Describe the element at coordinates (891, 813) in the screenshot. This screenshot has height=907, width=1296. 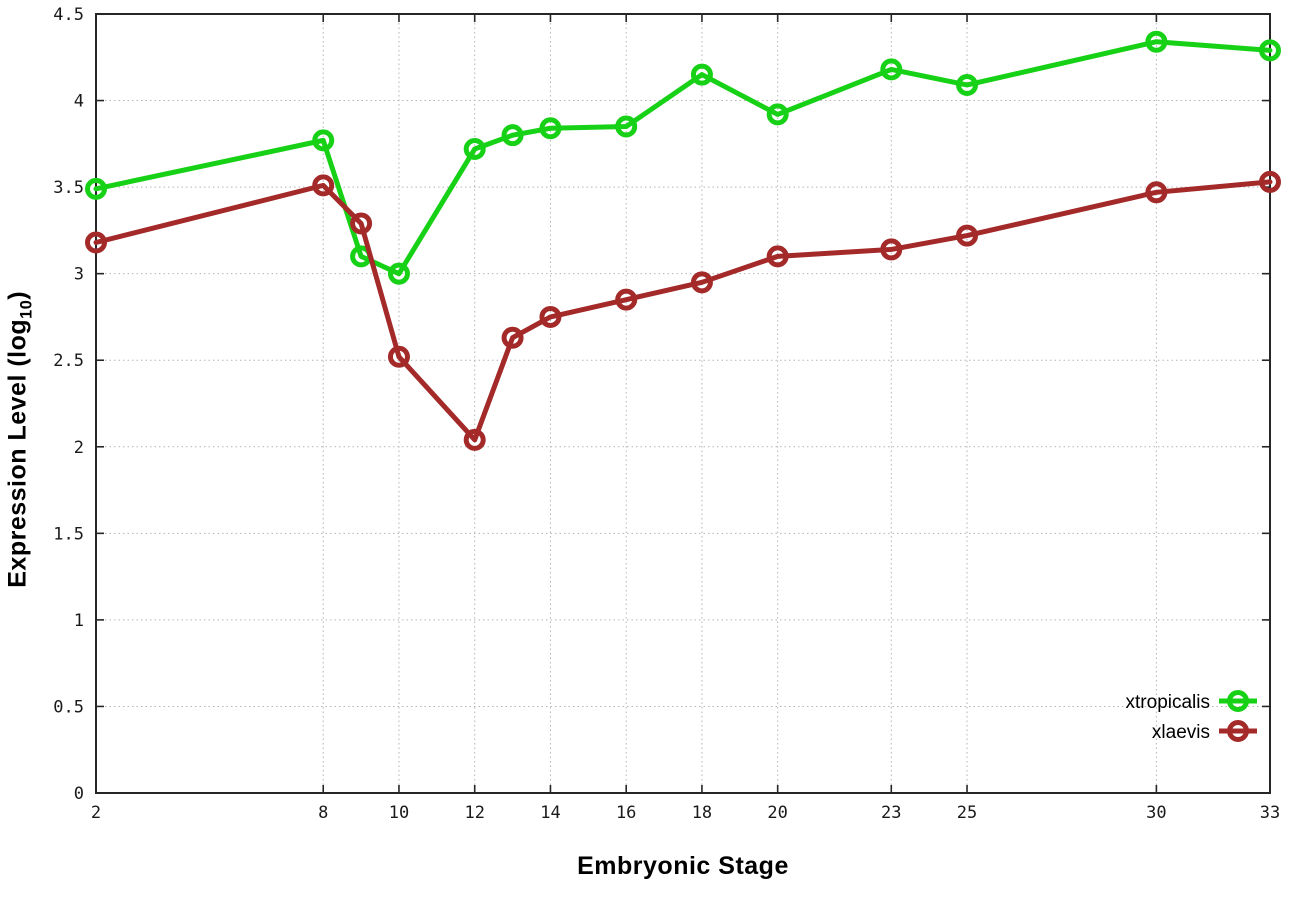
I see `x-tick-label: 23` at that location.